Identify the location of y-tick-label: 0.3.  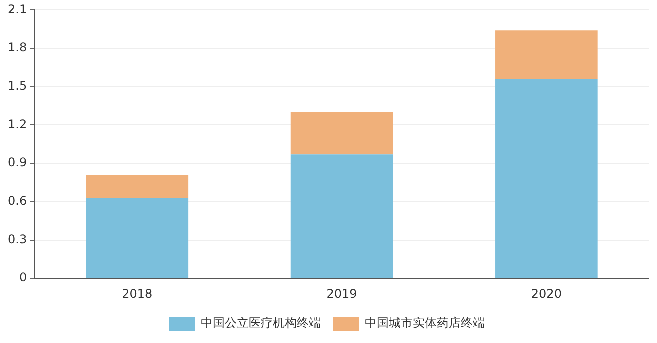
(18, 239).